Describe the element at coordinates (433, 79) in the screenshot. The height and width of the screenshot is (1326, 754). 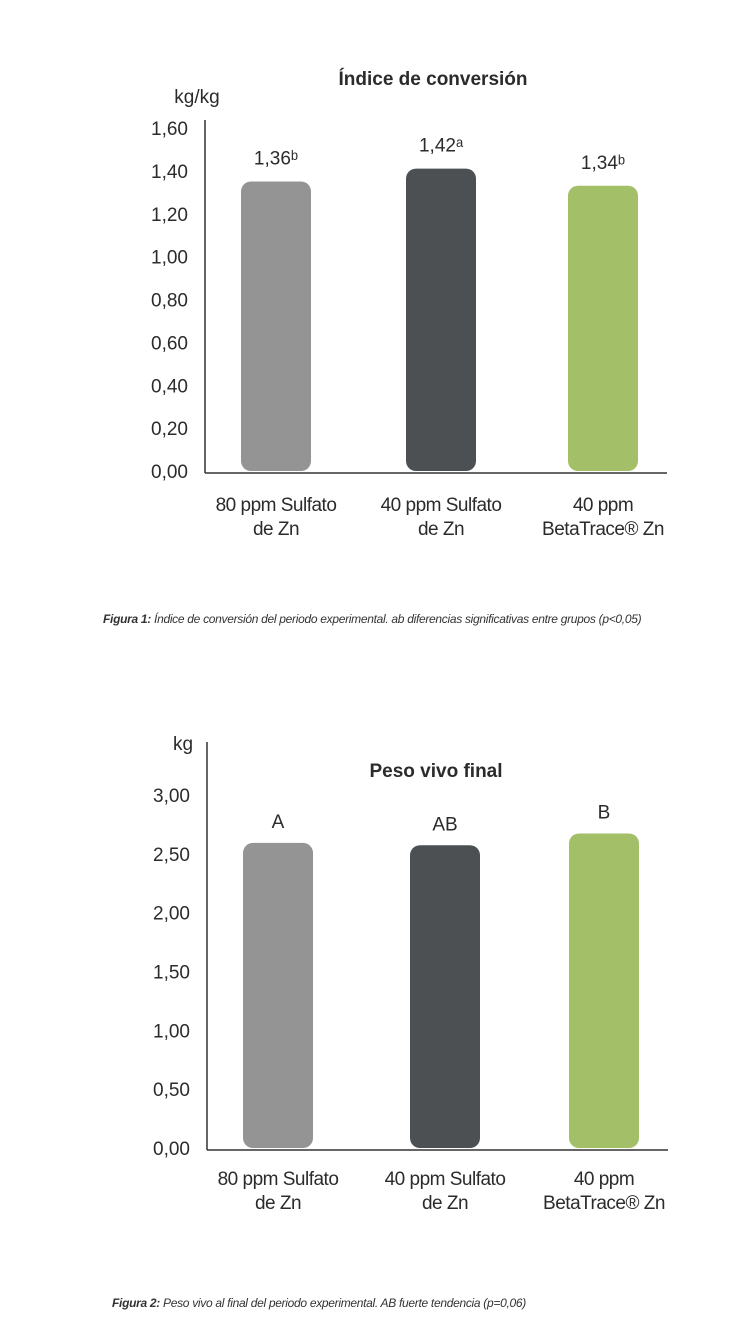
I see `chart-title: Índice de conversión` at that location.